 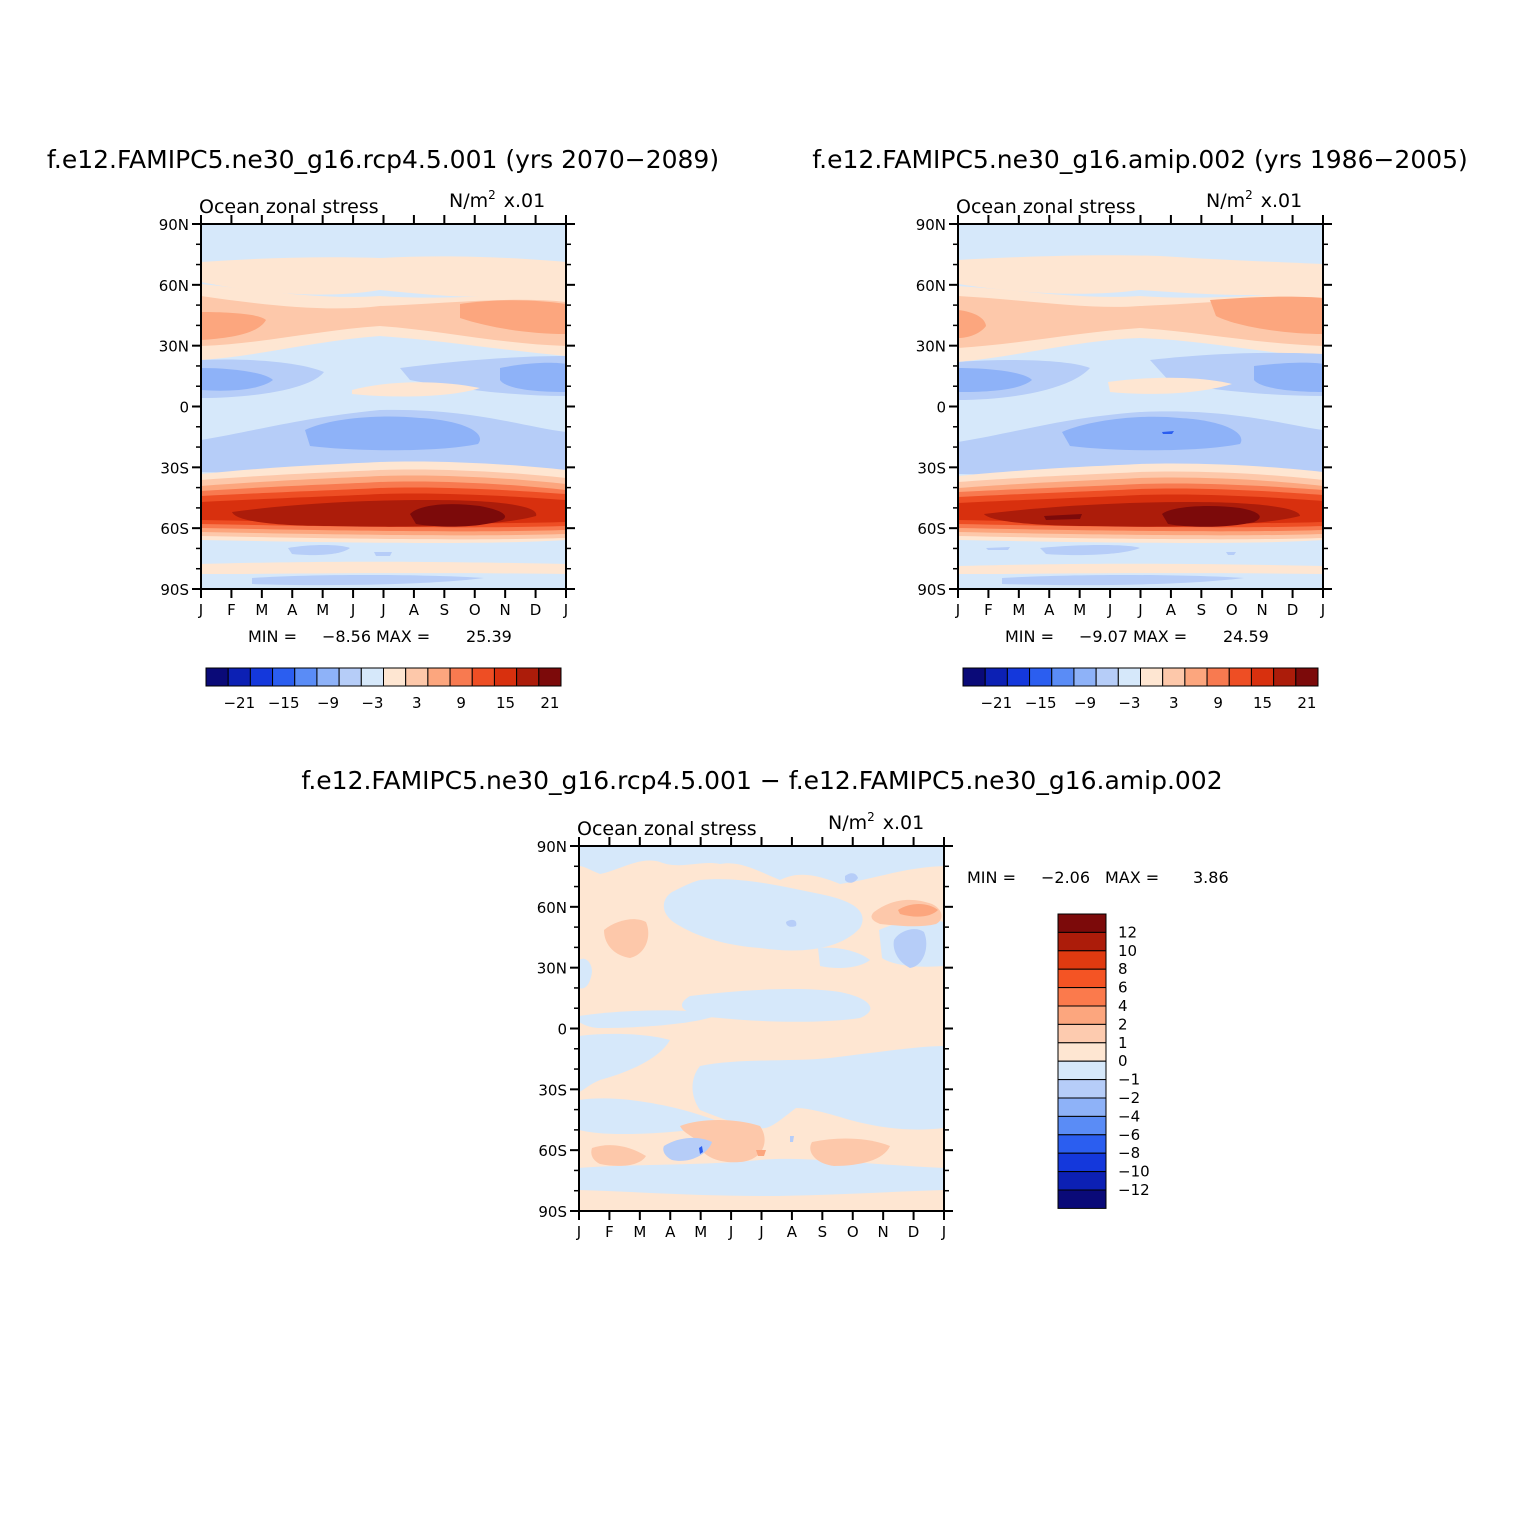 What do you see at coordinates (991, 877) in the screenshot?
I see `panel-3-min-label: MIN =` at bounding box center [991, 877].